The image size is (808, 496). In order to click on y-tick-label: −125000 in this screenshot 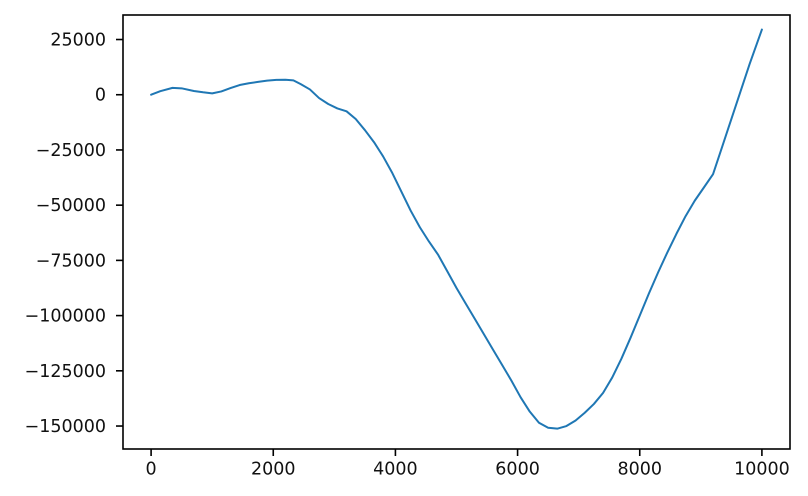, I will do `click(65, 372)`.